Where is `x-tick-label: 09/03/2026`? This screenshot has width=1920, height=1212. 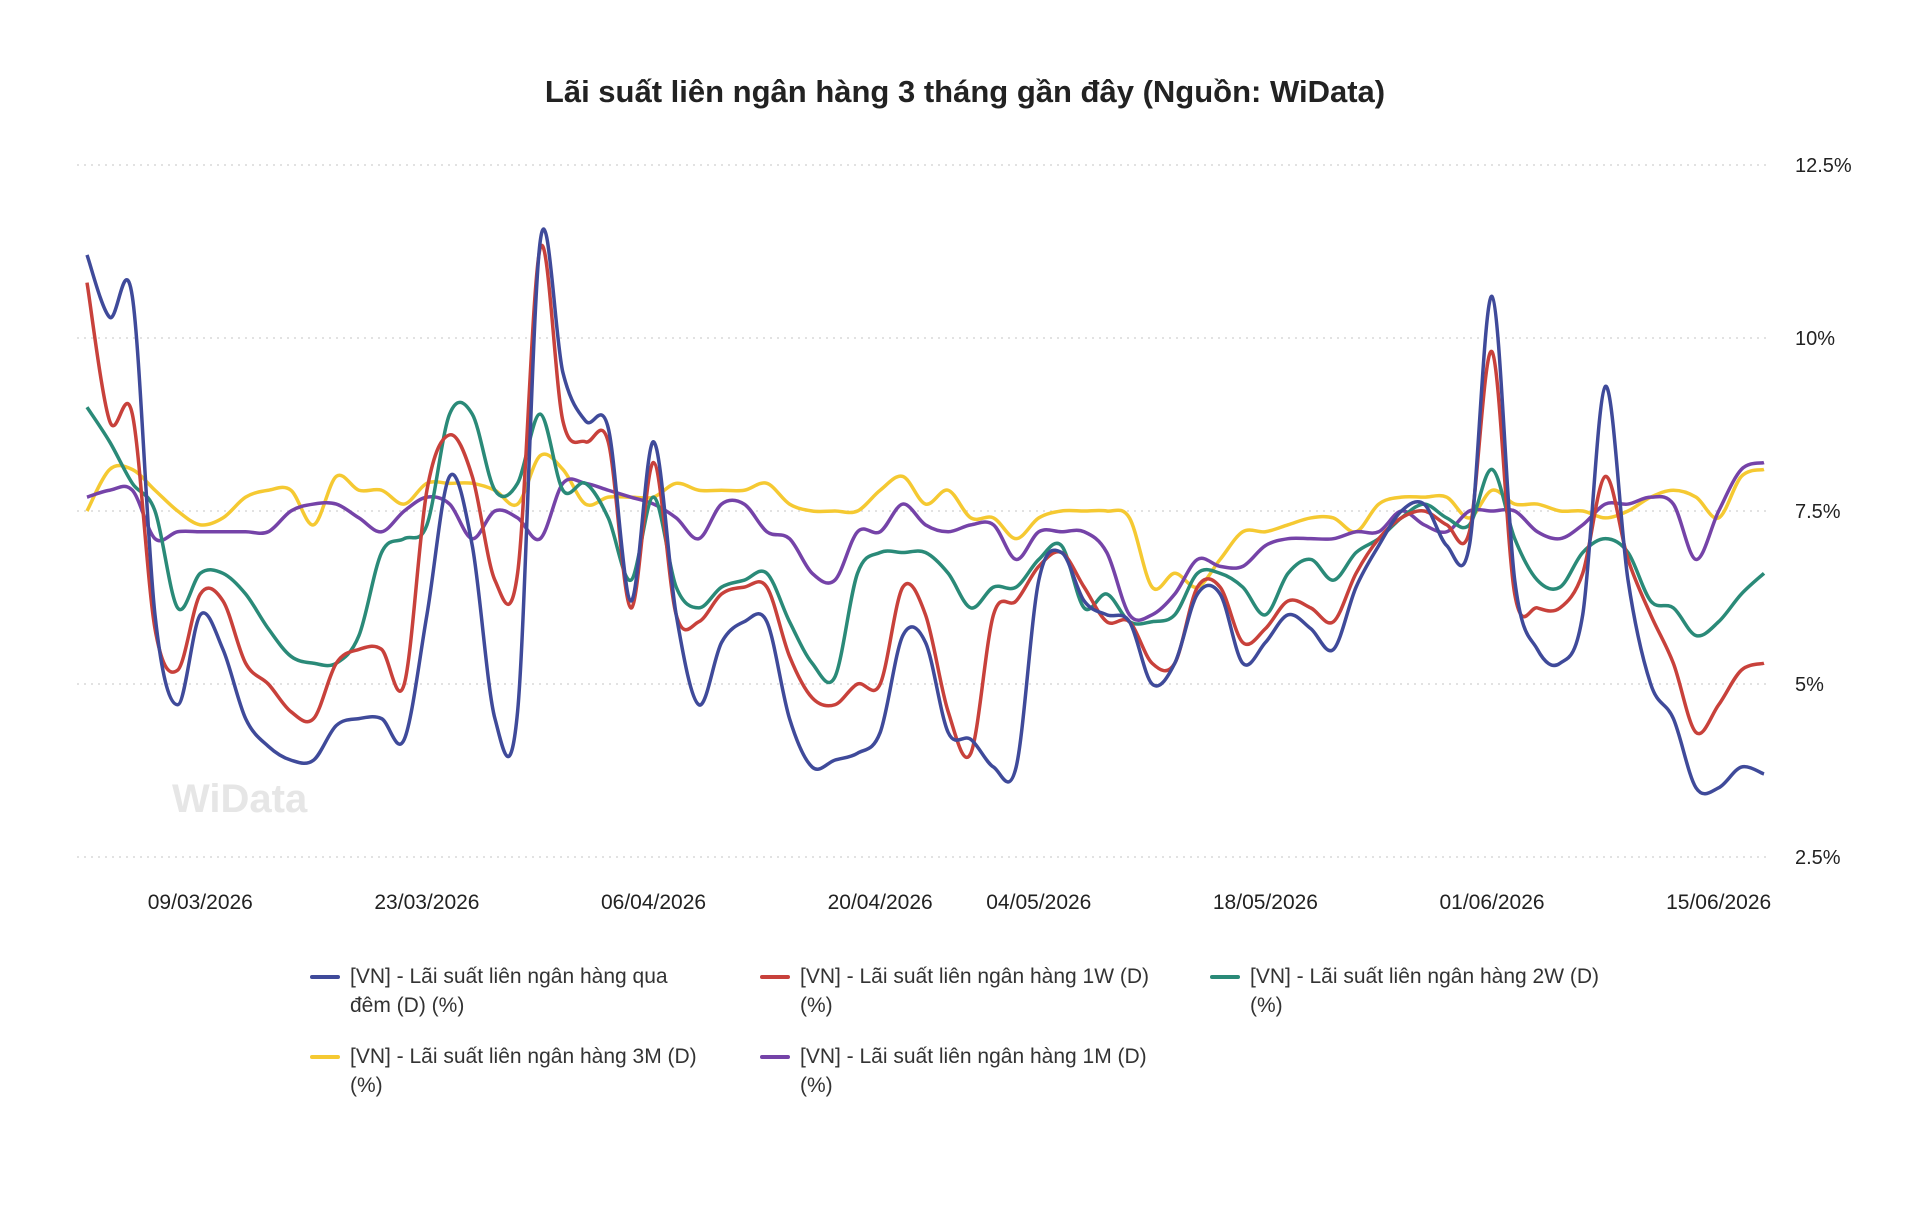 x-tick-label: 09/03/2026 is located at coordinates (200, 902).